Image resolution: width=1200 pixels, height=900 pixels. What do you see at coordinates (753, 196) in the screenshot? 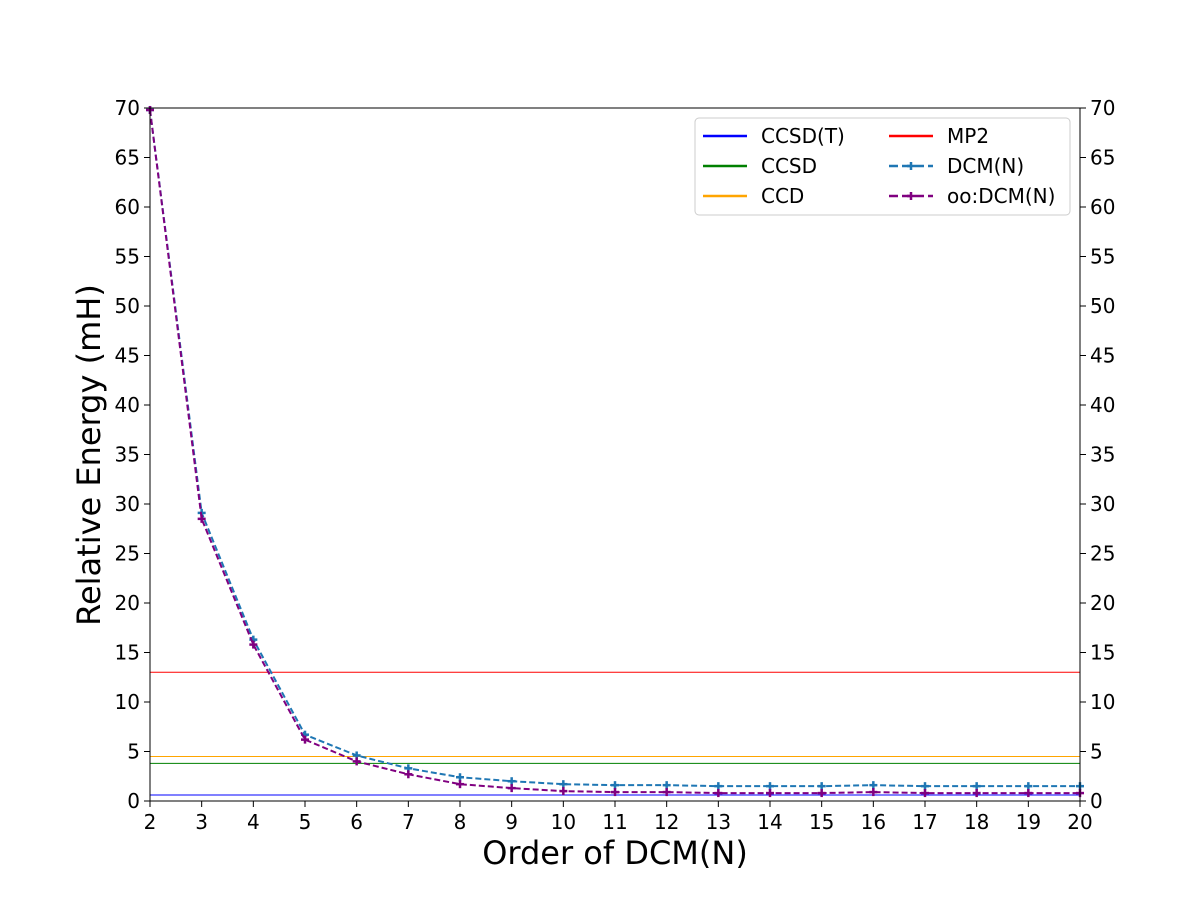
I see `legend-item-ccd: CCD` at bounding box center [753, 196].